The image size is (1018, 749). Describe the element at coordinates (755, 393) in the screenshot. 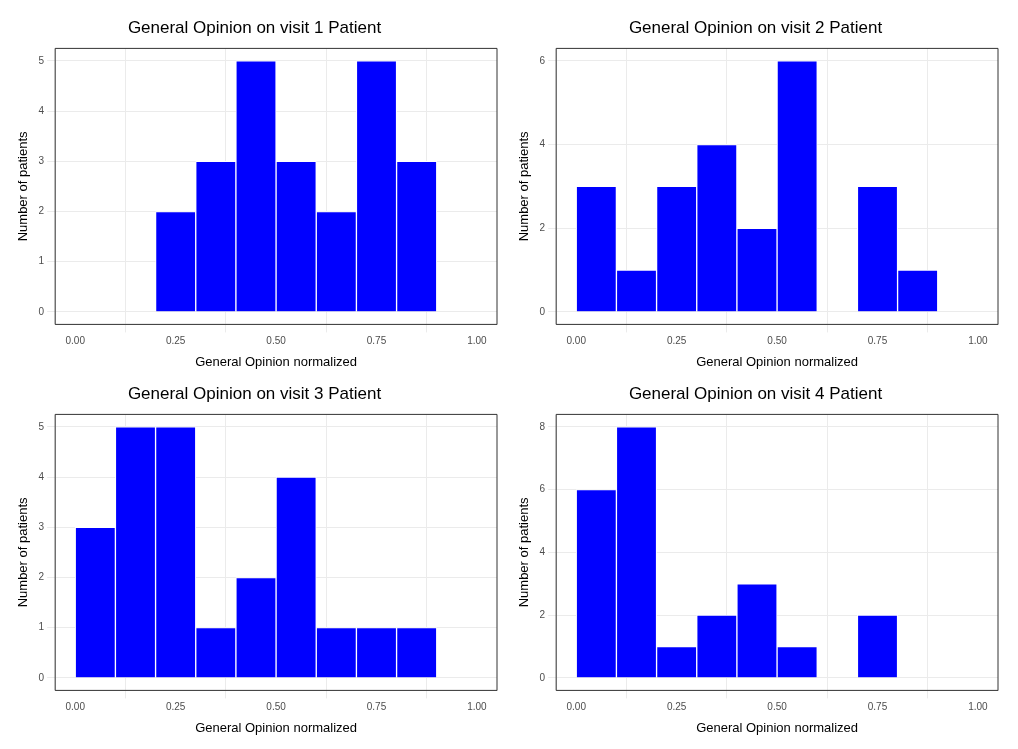

I see `chart-title: General Opinion on visit 4 Patient` at that location.